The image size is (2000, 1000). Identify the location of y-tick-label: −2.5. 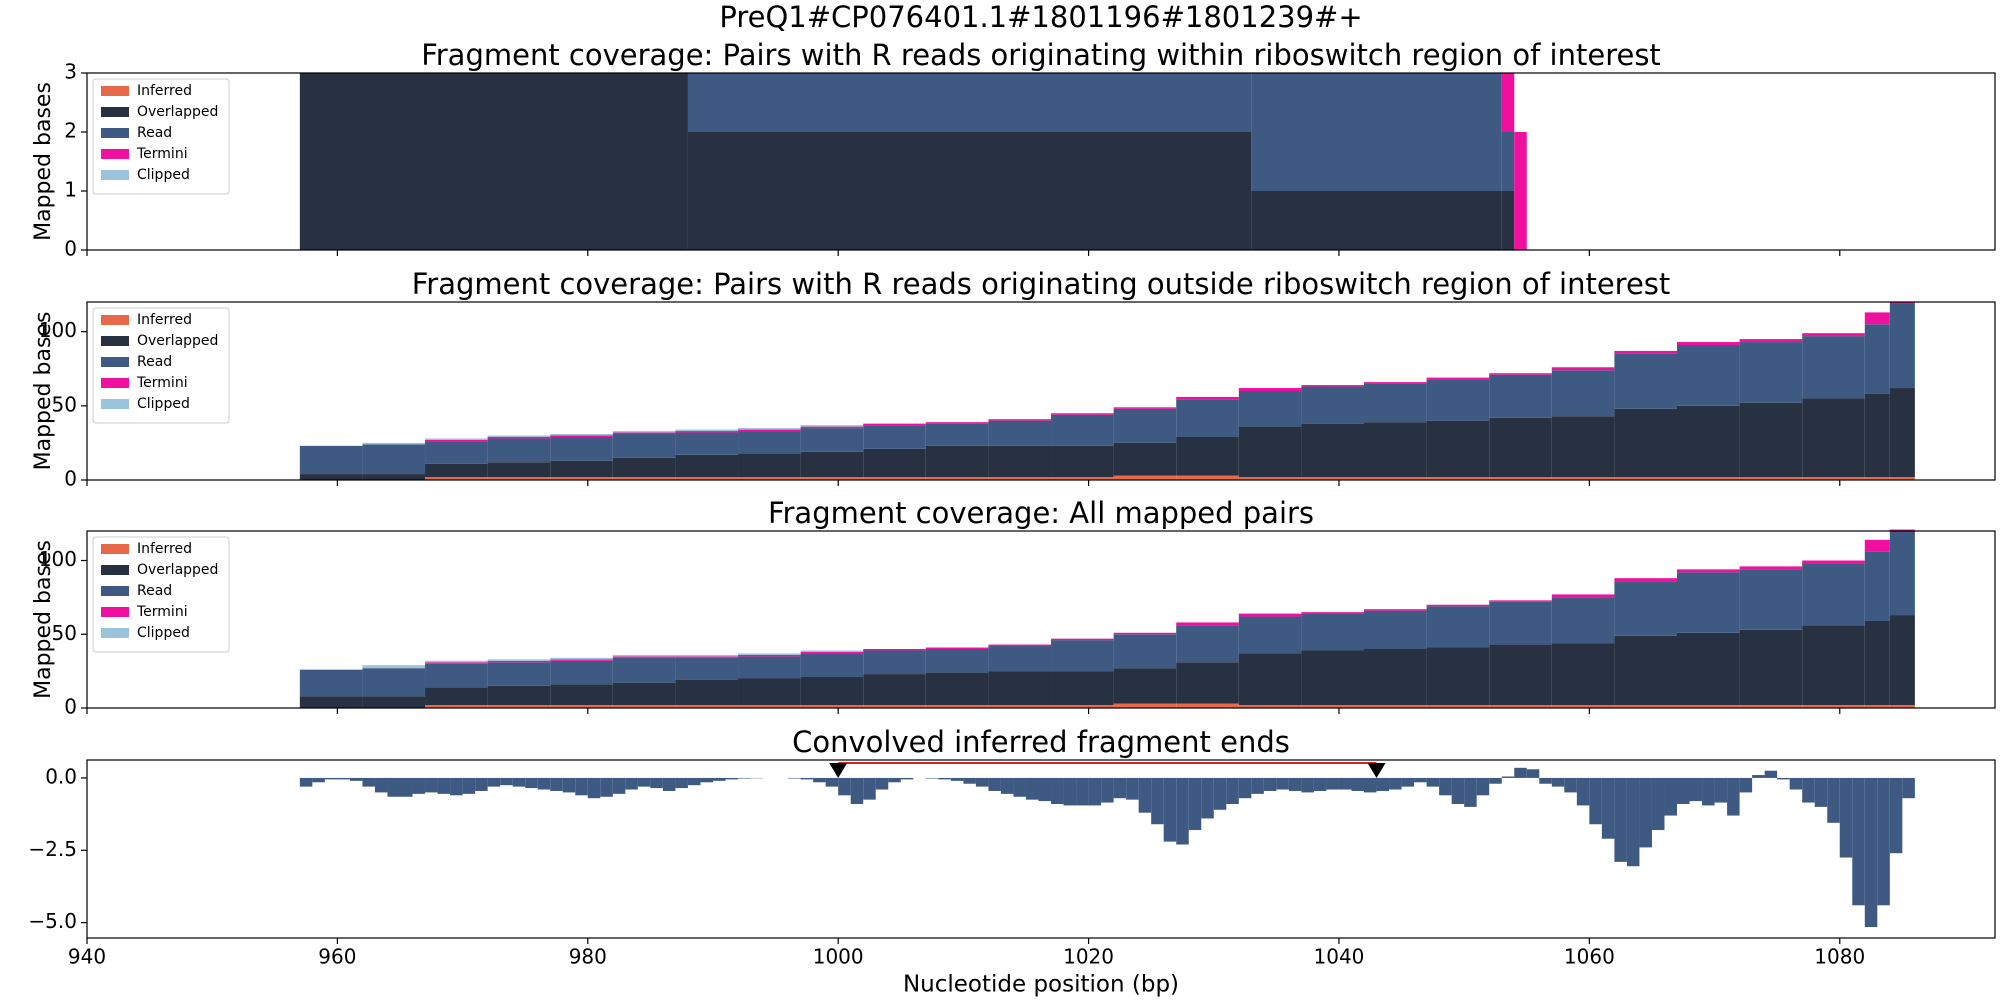
(52, 849).